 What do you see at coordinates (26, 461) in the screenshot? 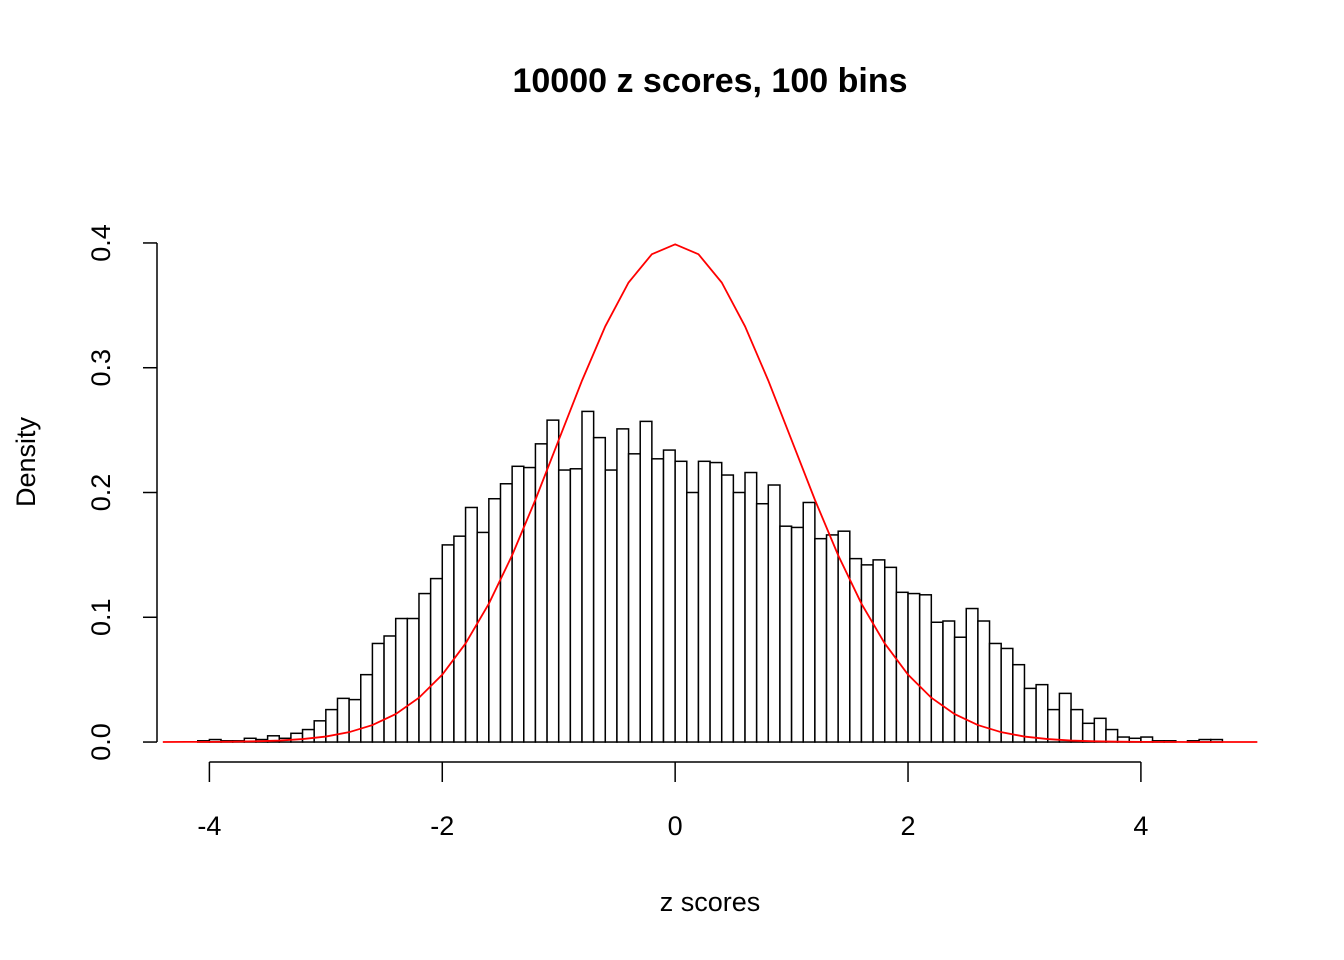
I see `y-axis-label: Density` at bounding box center [26, 461].